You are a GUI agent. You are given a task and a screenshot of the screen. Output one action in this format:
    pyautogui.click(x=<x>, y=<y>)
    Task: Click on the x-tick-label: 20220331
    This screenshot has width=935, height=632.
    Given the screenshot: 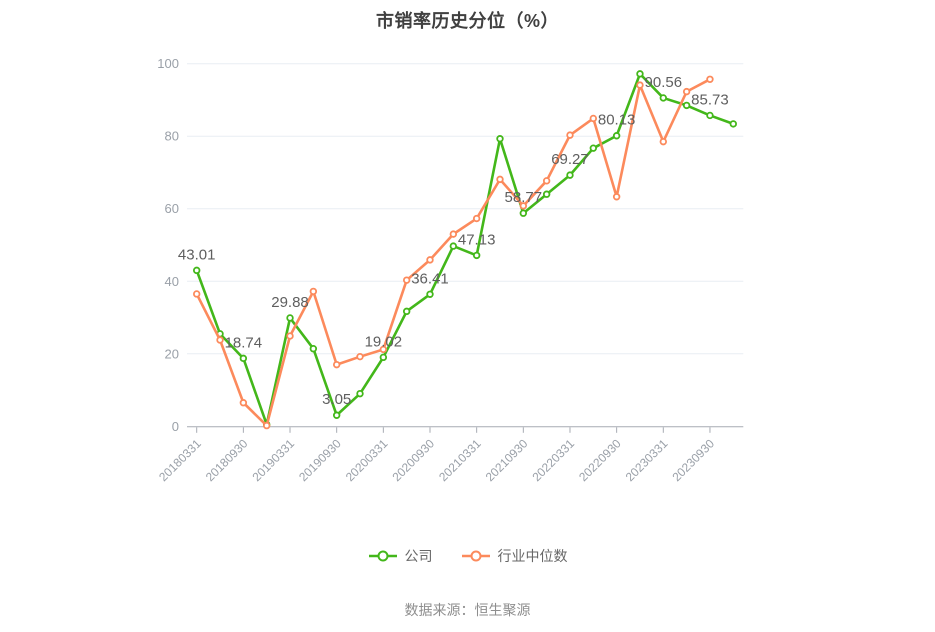 What is the action you would take?
    pyautogui.click(x=553, y=460)
    